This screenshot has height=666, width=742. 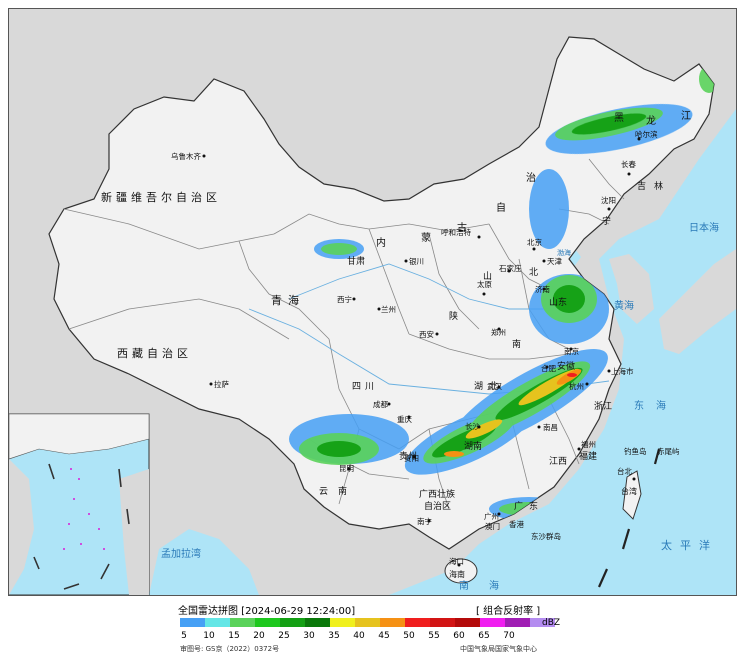 I want to click on color-scale-tick: 30, so click(x=309, y=636).